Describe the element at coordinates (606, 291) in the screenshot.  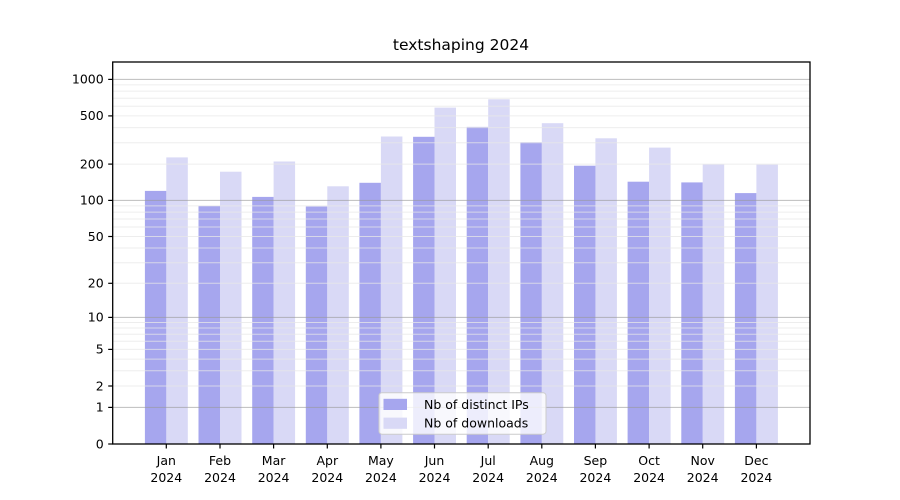
I see `bar-downloads-sep` at that location.